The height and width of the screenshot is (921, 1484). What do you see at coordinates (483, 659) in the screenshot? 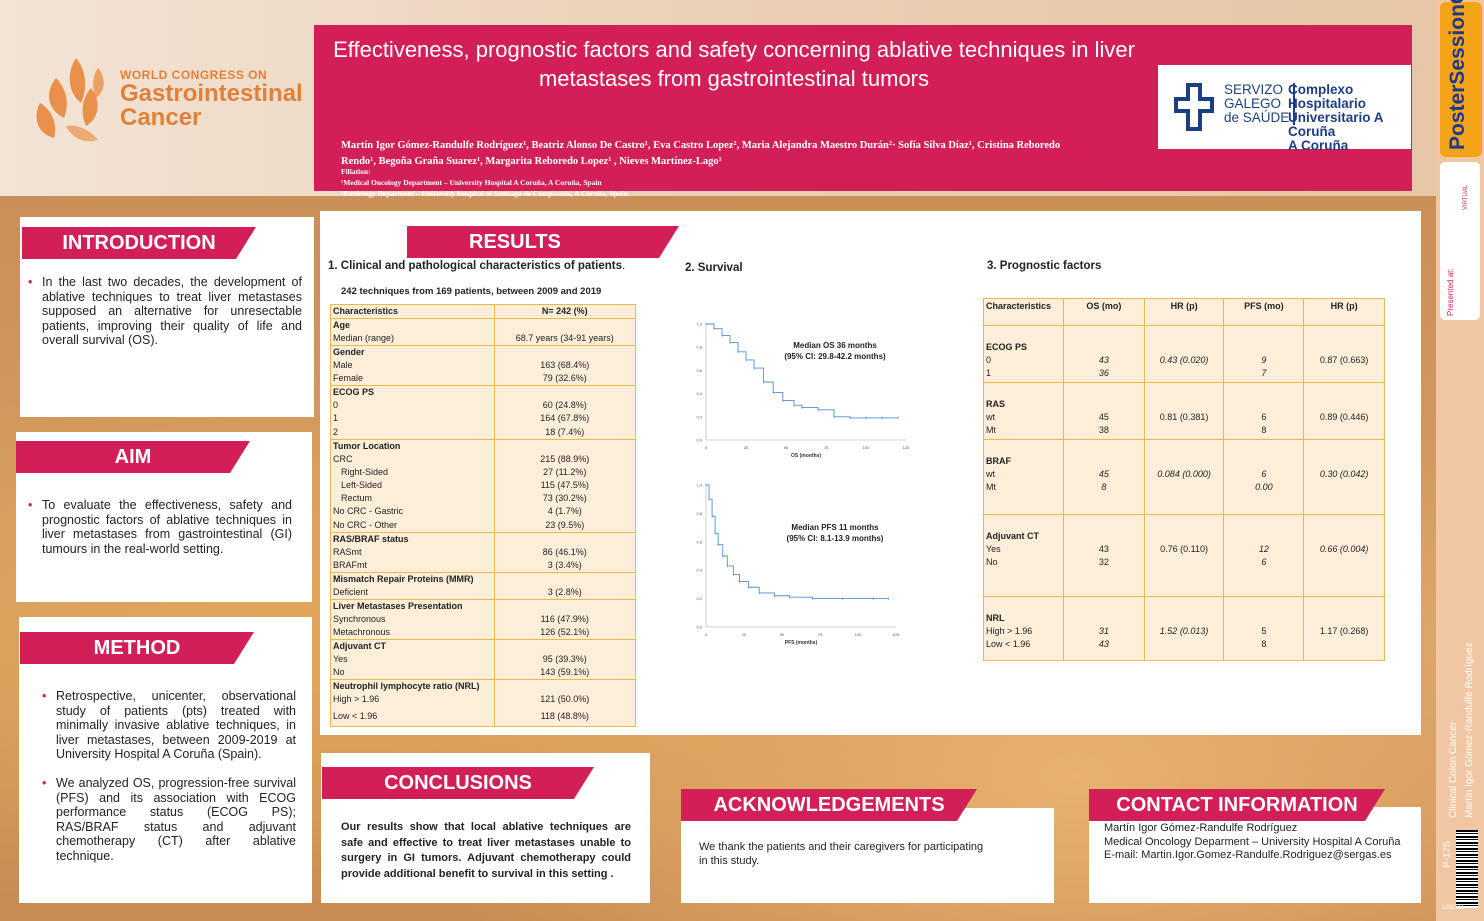
I see `table-row: Yes 95 (39.3%)` at bounding box center [483, 659].